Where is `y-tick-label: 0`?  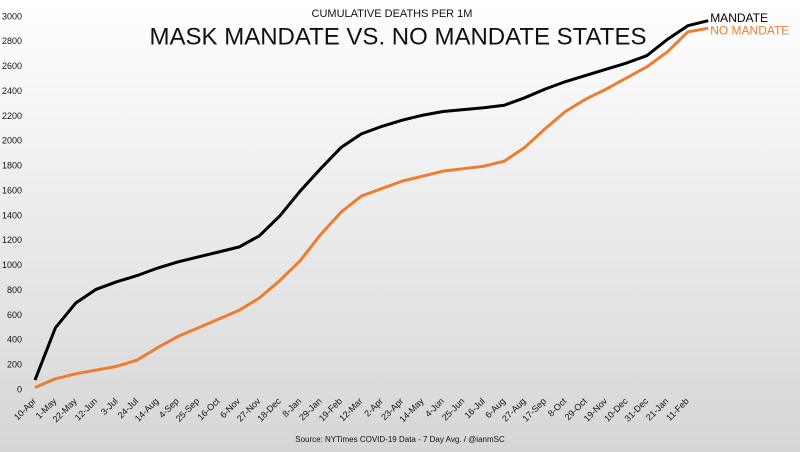
y-tick-label: 0 is located at coordinates (19, 389).